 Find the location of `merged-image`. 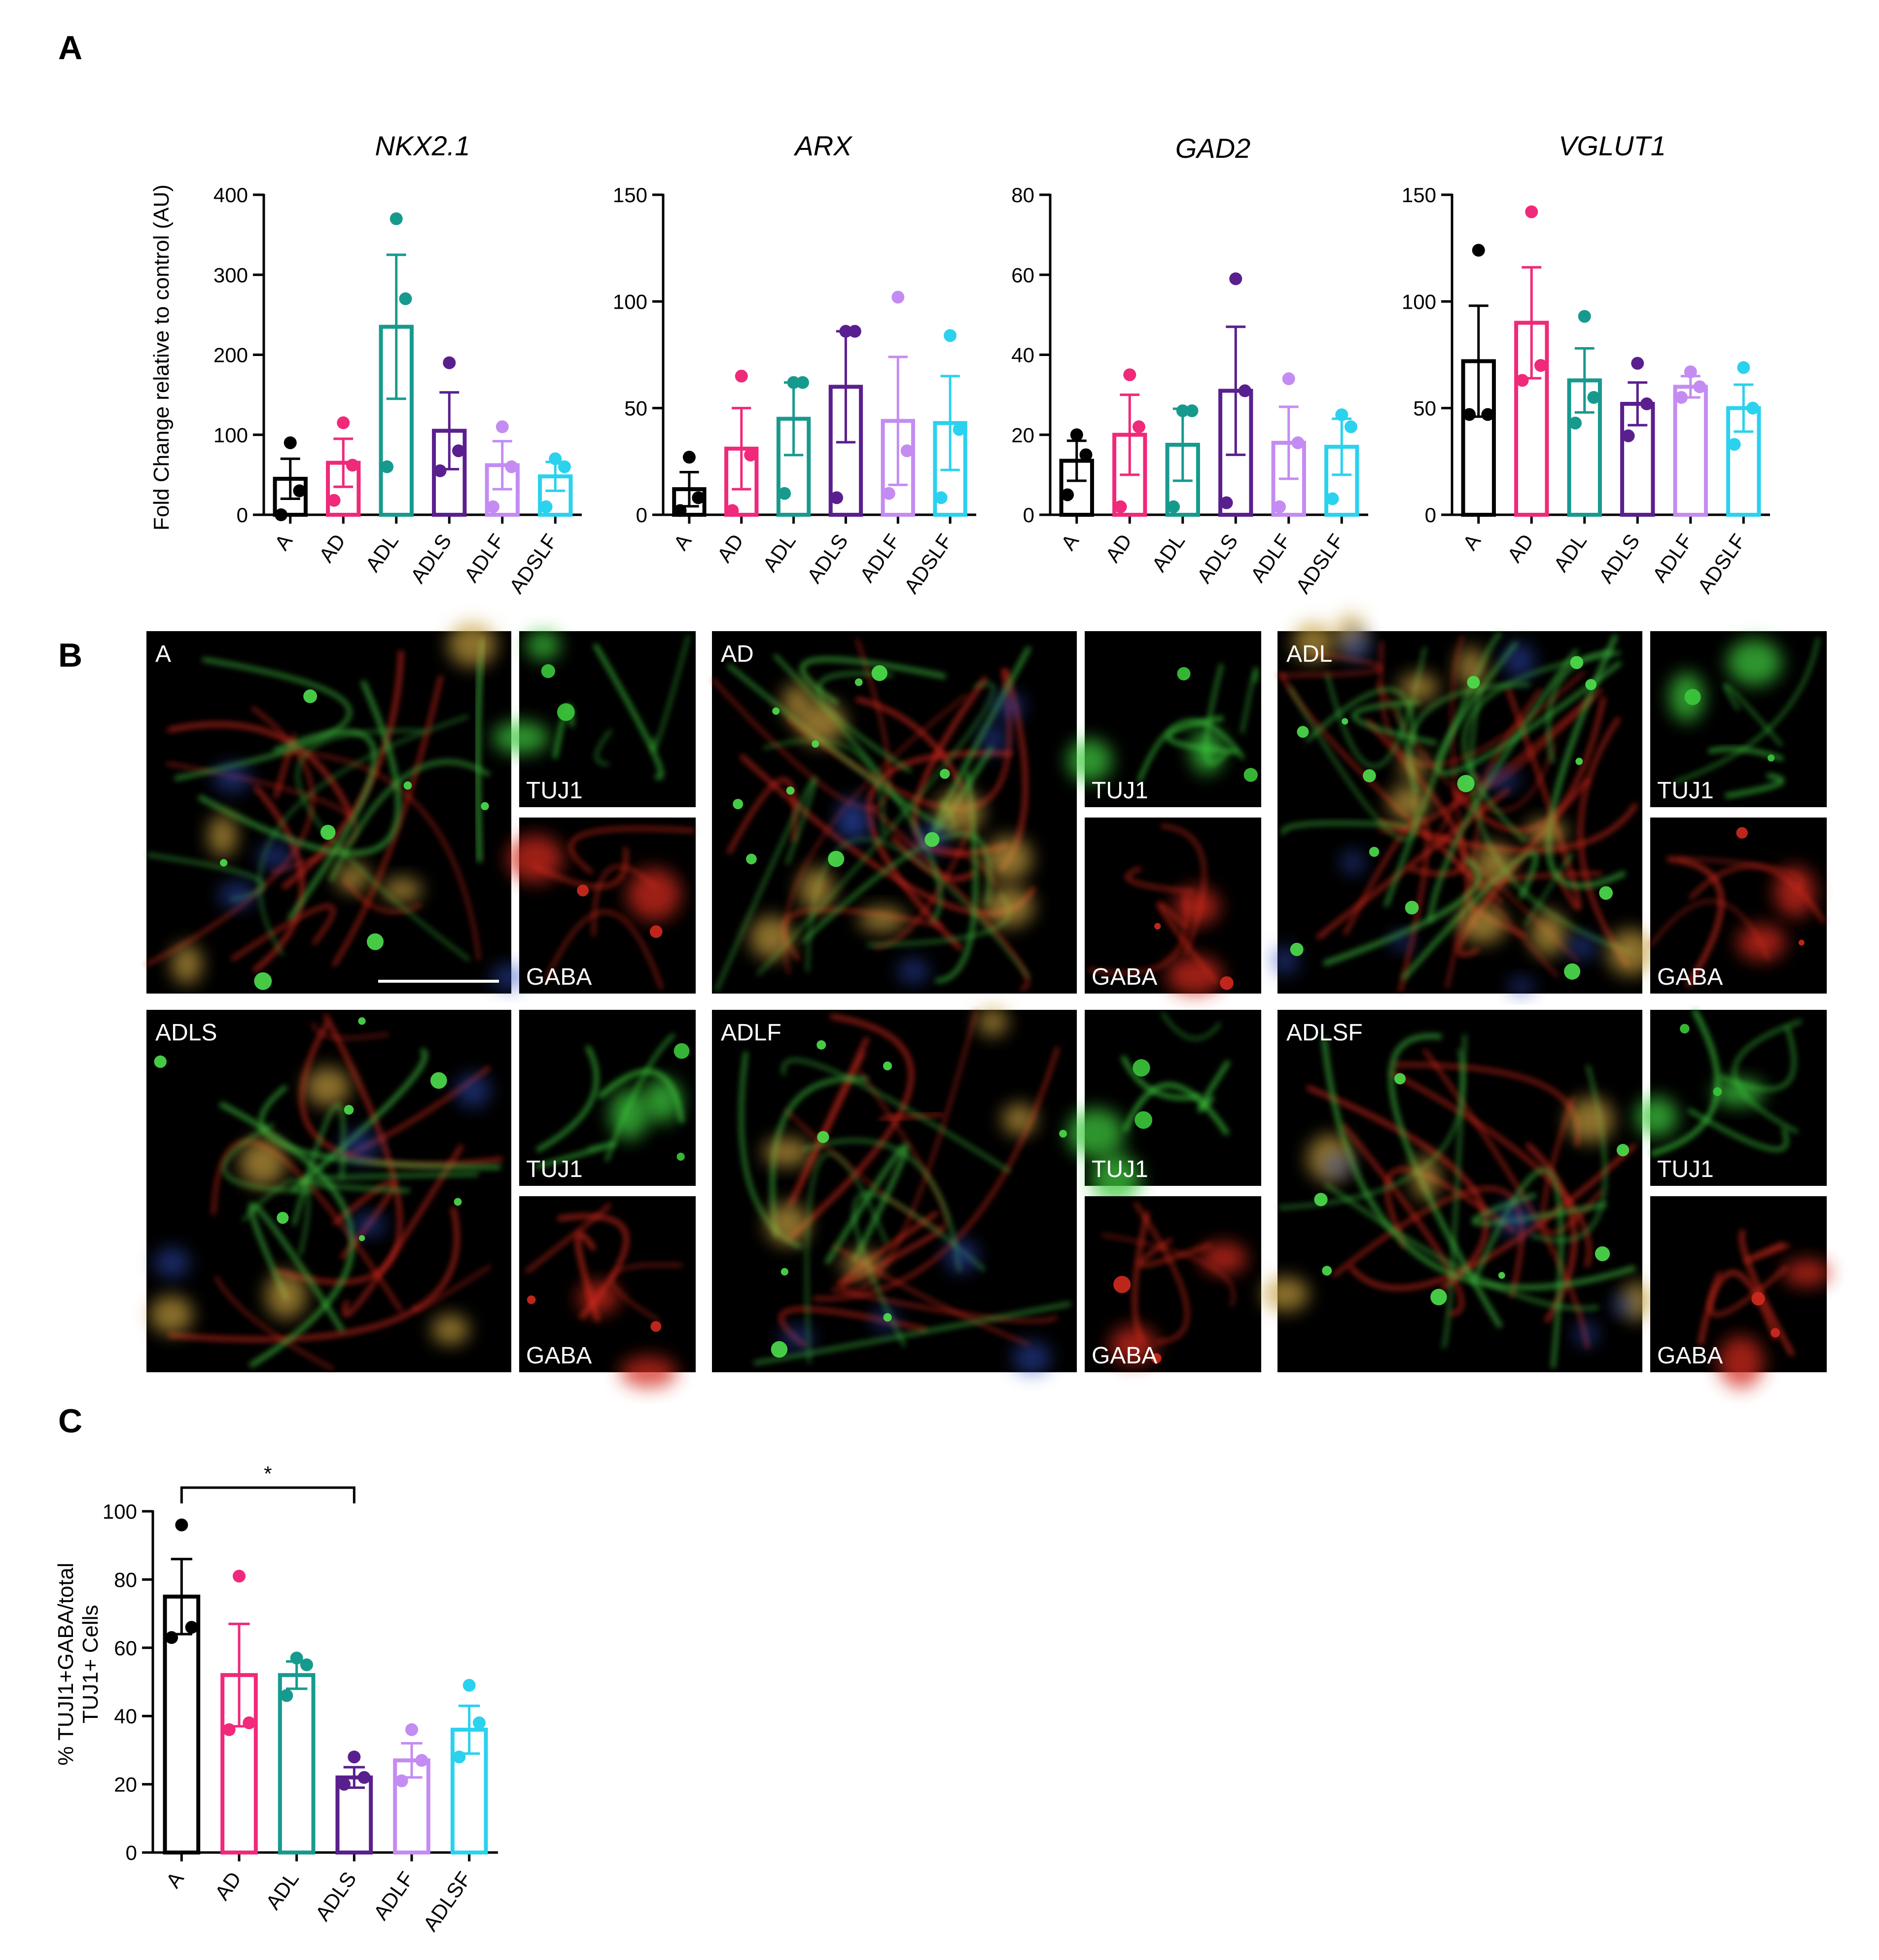

merged-image is located at coordinates (1459, 1191).